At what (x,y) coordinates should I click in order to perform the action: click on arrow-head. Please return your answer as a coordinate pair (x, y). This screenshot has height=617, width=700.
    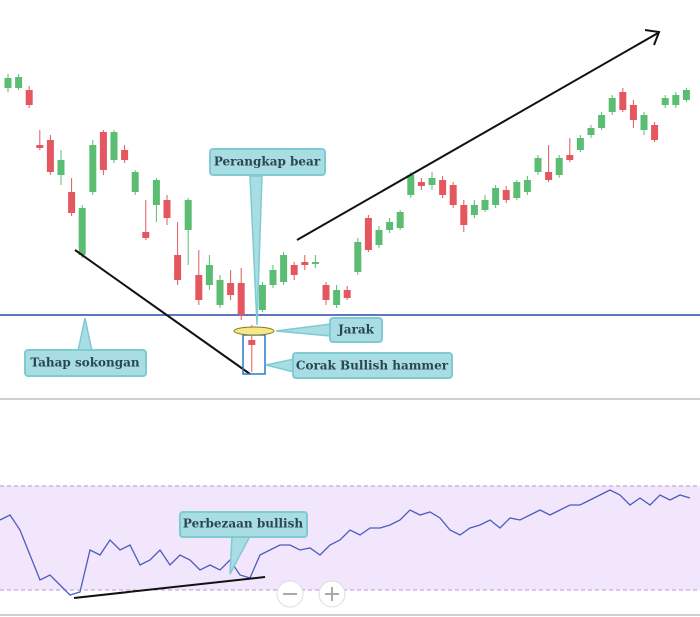
    Looking at the image, I should click on (652, 37).